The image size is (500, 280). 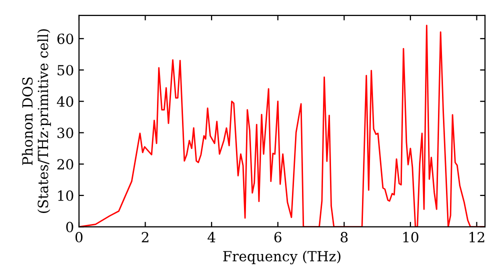 I want to click on y-tick-label: 50, so click(x=66, y=70).